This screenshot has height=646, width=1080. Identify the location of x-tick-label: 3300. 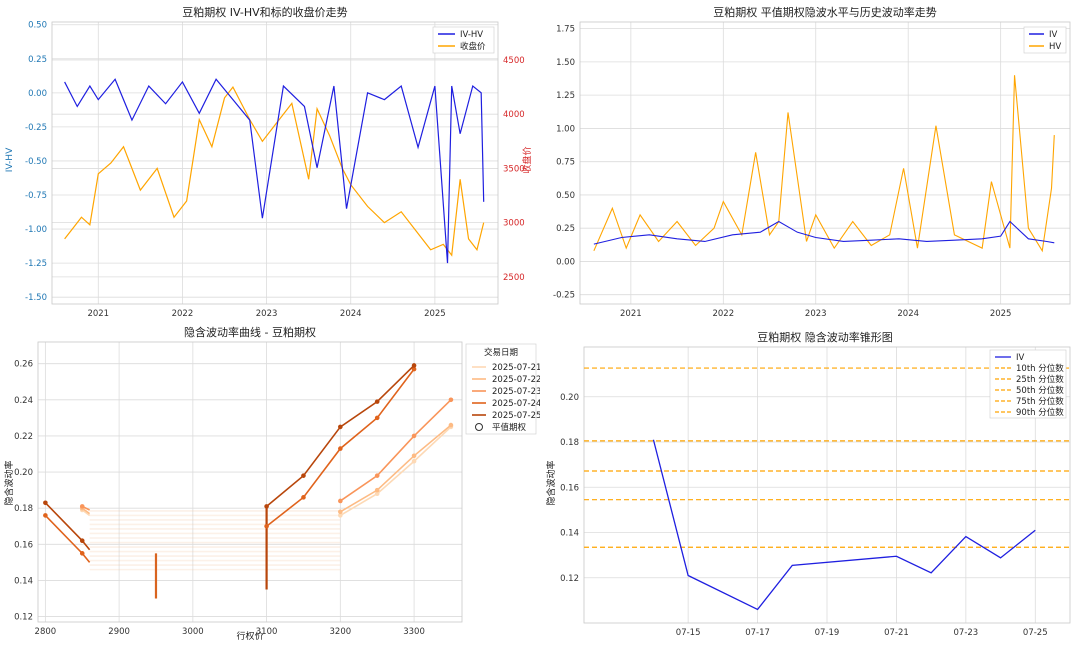
(414, 632).